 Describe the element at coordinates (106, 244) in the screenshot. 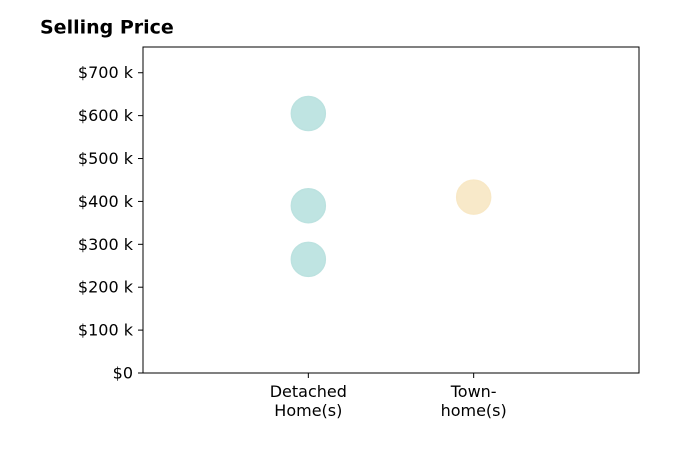

I see `y-tick-label: $300 k` at that location.